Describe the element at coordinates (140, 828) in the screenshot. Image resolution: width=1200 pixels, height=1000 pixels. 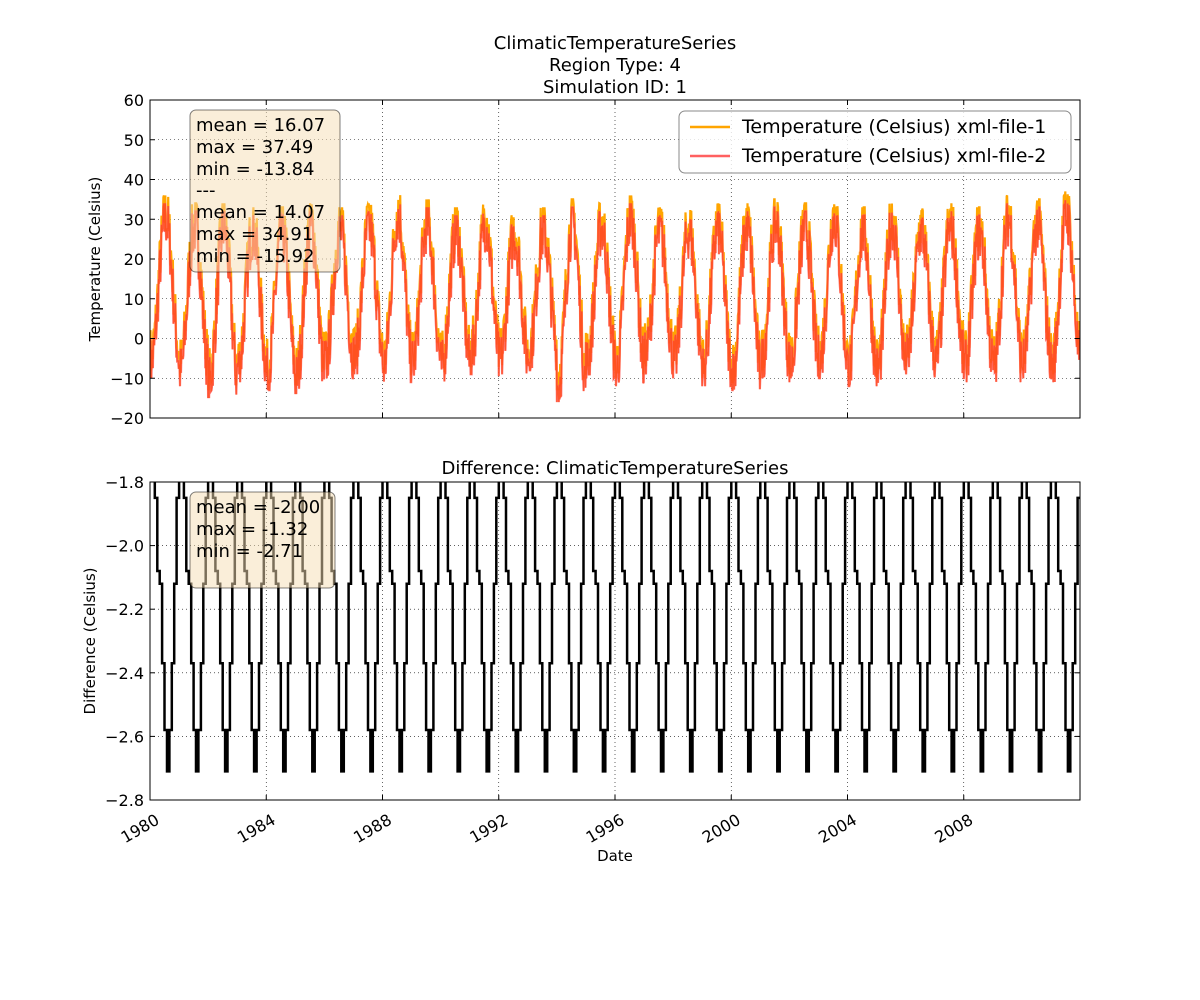
I see `x-tick-label: 1980` at that location.